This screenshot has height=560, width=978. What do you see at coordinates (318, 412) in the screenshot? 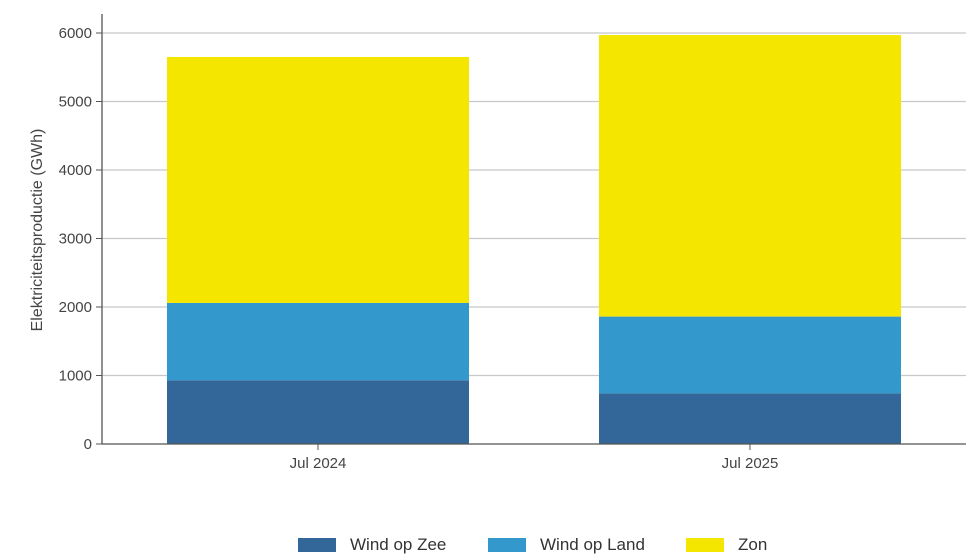
I see `bar-wind-op-zee-jul-2024` at bounding box center [318, 412].